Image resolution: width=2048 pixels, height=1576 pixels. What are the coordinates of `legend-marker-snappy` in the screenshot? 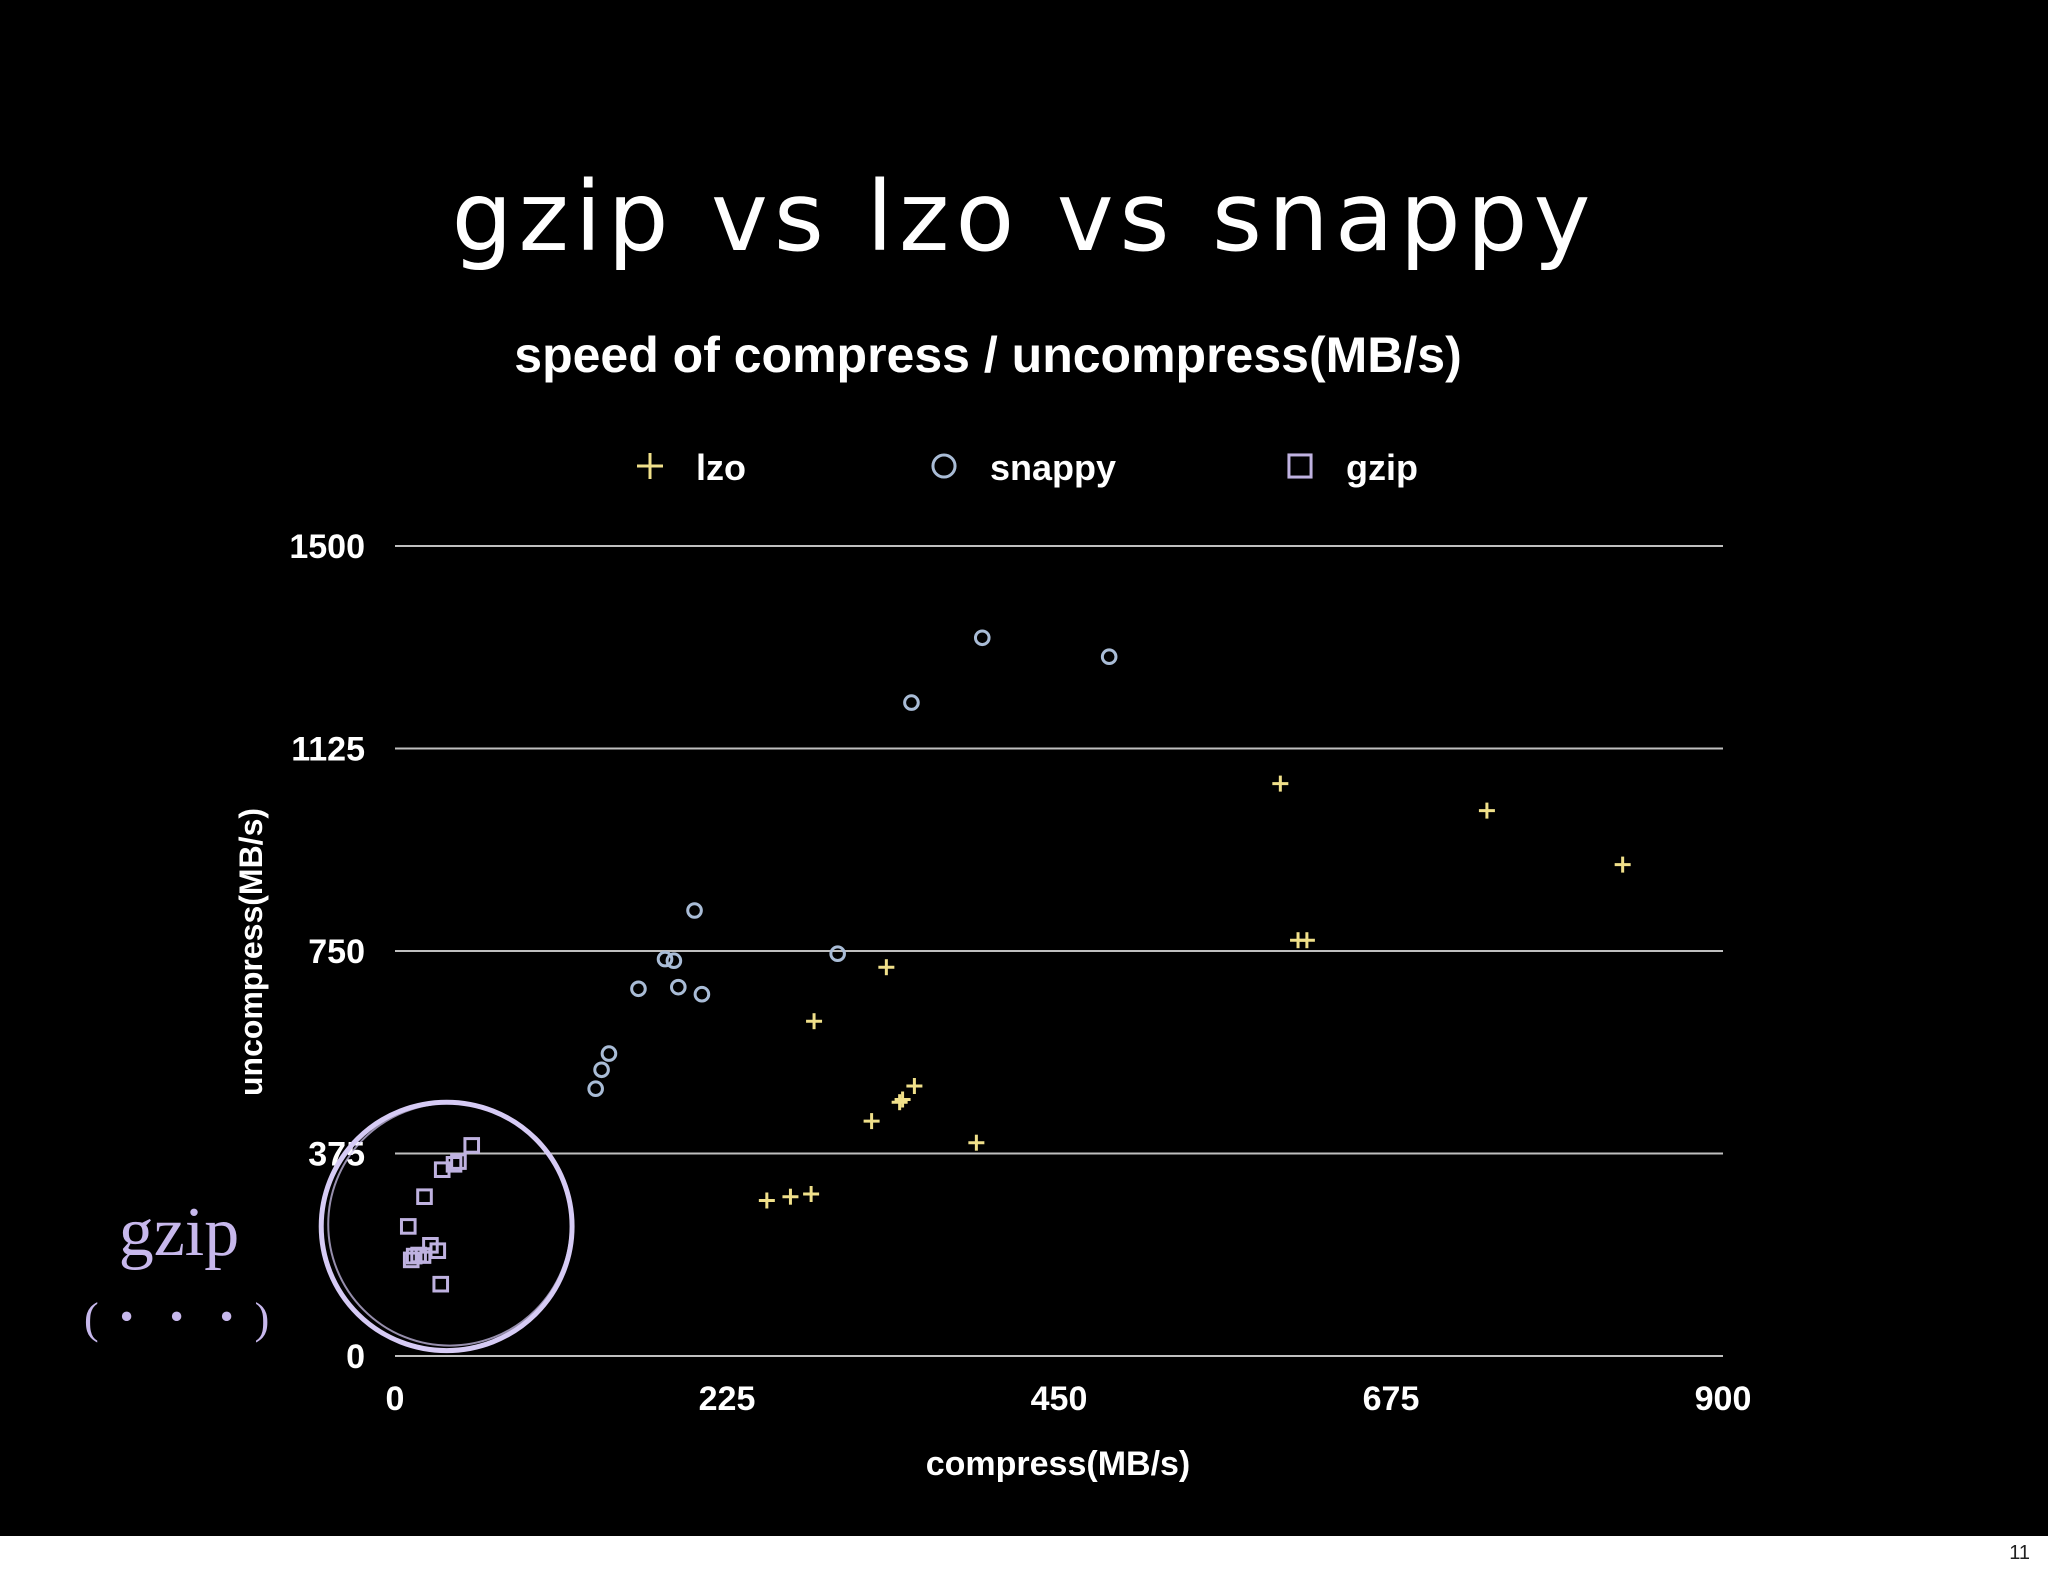 It's located at (944, 466).